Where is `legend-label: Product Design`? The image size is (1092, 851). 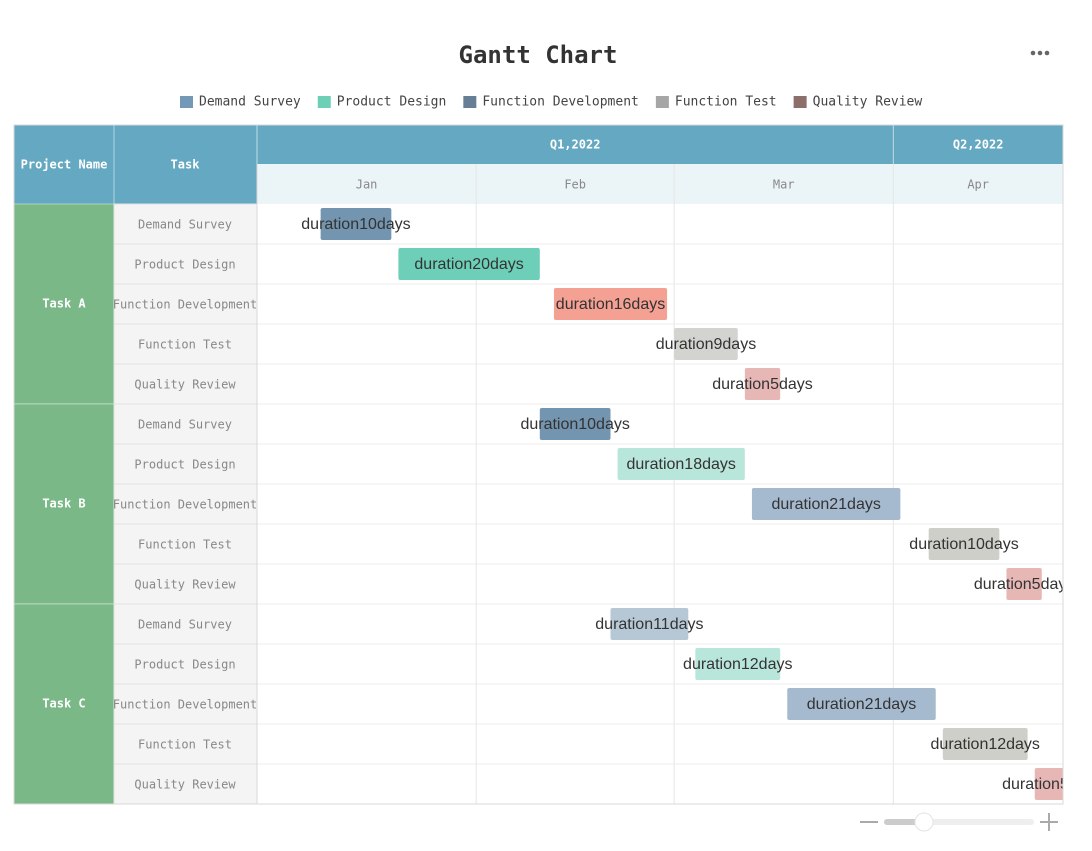
legend-label: Product Design is located at coordinates (392, 102).